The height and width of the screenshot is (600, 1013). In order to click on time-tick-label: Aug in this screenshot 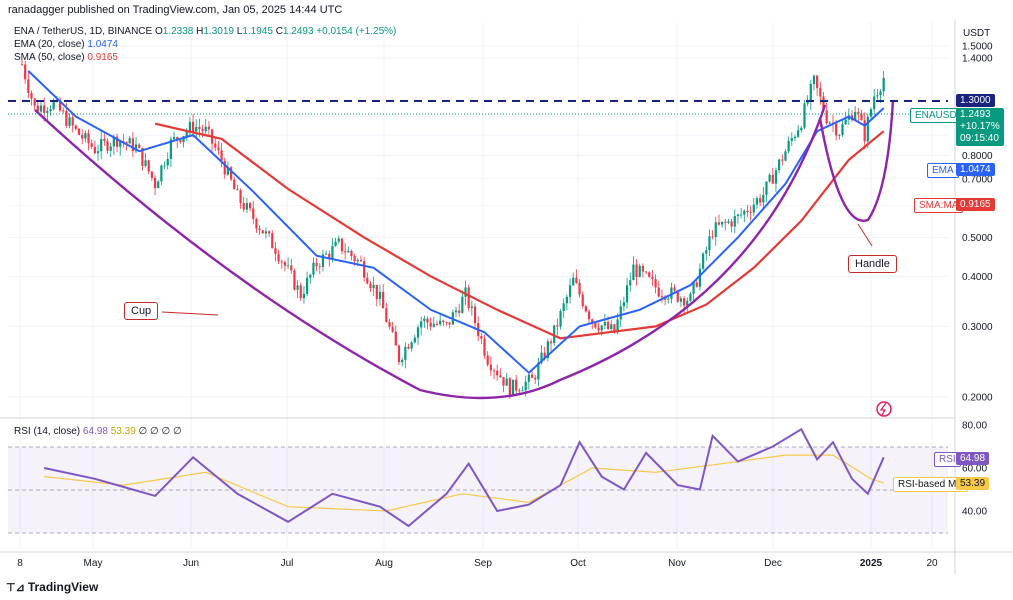, I will do `click(384, 563)`.